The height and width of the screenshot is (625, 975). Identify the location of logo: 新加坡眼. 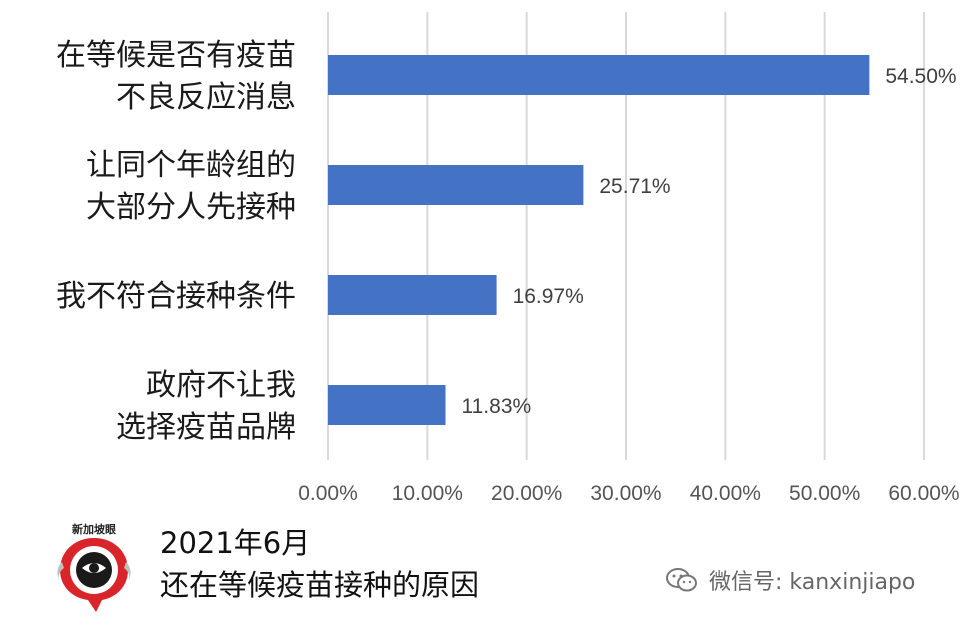
(94, 568).